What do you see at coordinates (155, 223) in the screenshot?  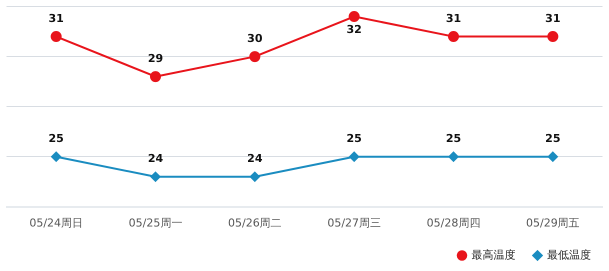 I see `x-tick-label: 05/25周一` at bounding box center [155, 223].